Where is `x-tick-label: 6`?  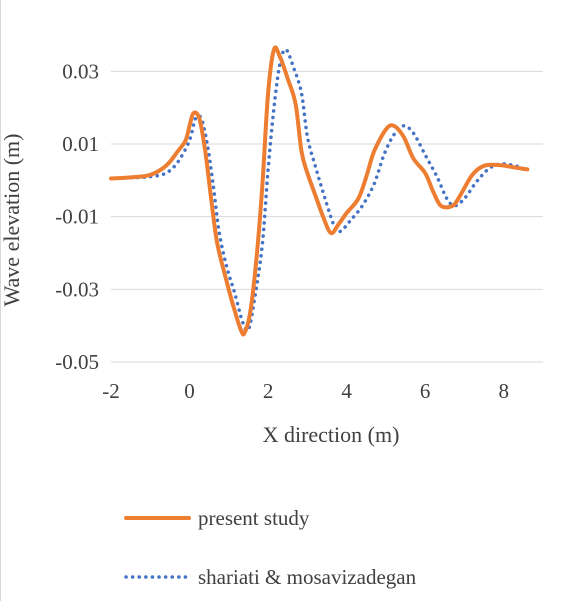
x-tick-label: 6 is located at coordinates (425, 391).